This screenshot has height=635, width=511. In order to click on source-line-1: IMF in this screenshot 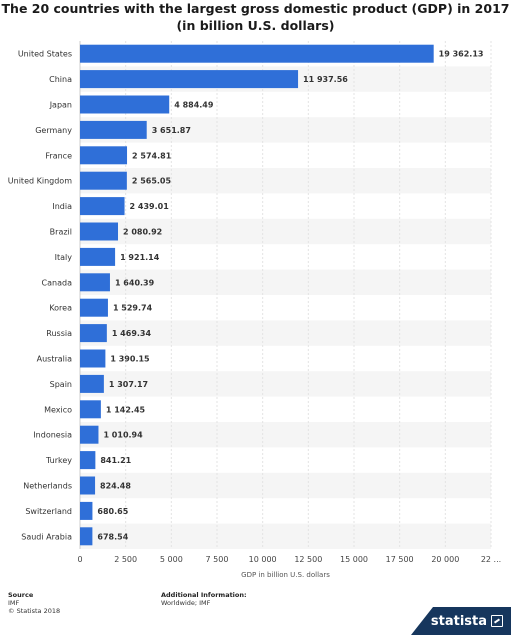, I will do `click(14, 603)`.